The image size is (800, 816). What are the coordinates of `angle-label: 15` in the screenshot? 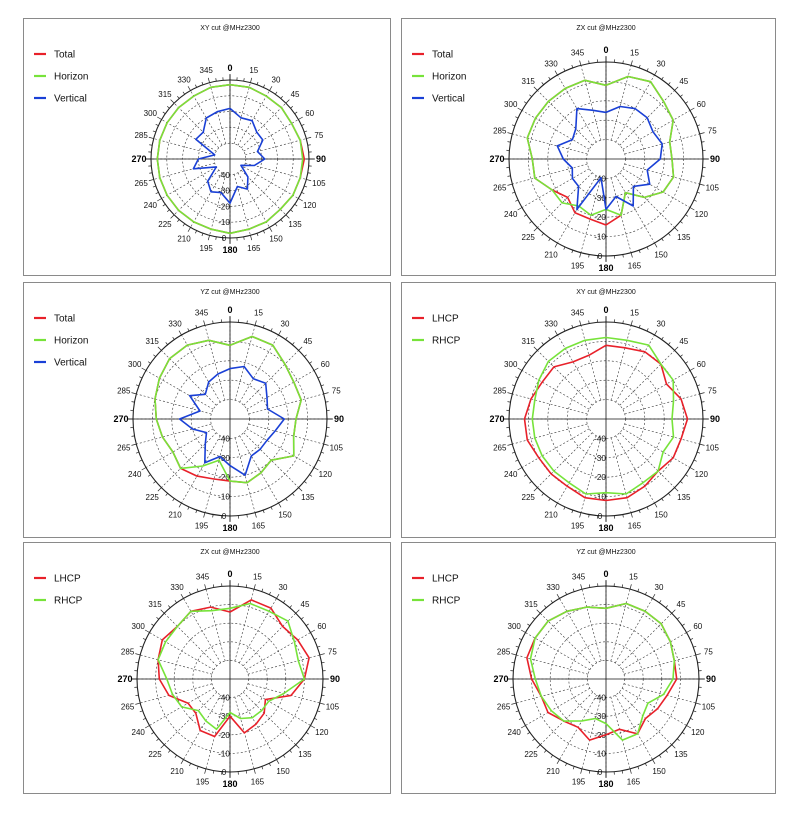 It's located at (258, 313).